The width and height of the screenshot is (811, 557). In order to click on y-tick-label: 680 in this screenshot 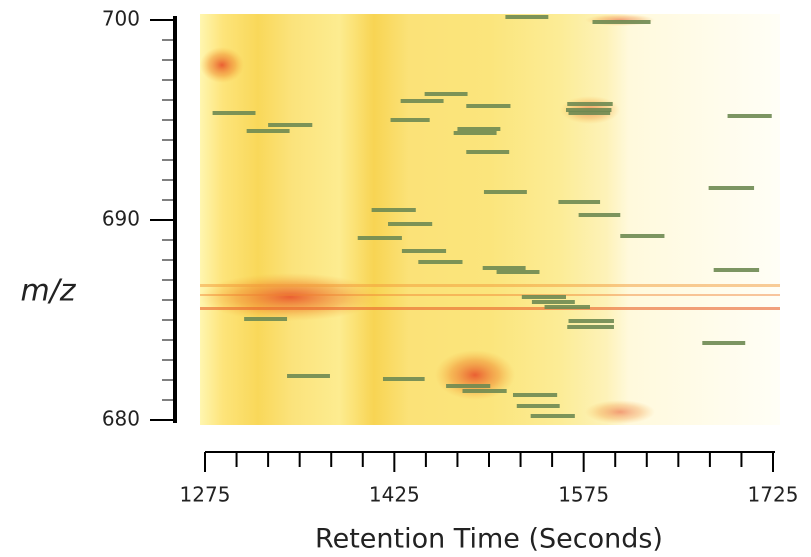, I will do `click(121, 419)`.